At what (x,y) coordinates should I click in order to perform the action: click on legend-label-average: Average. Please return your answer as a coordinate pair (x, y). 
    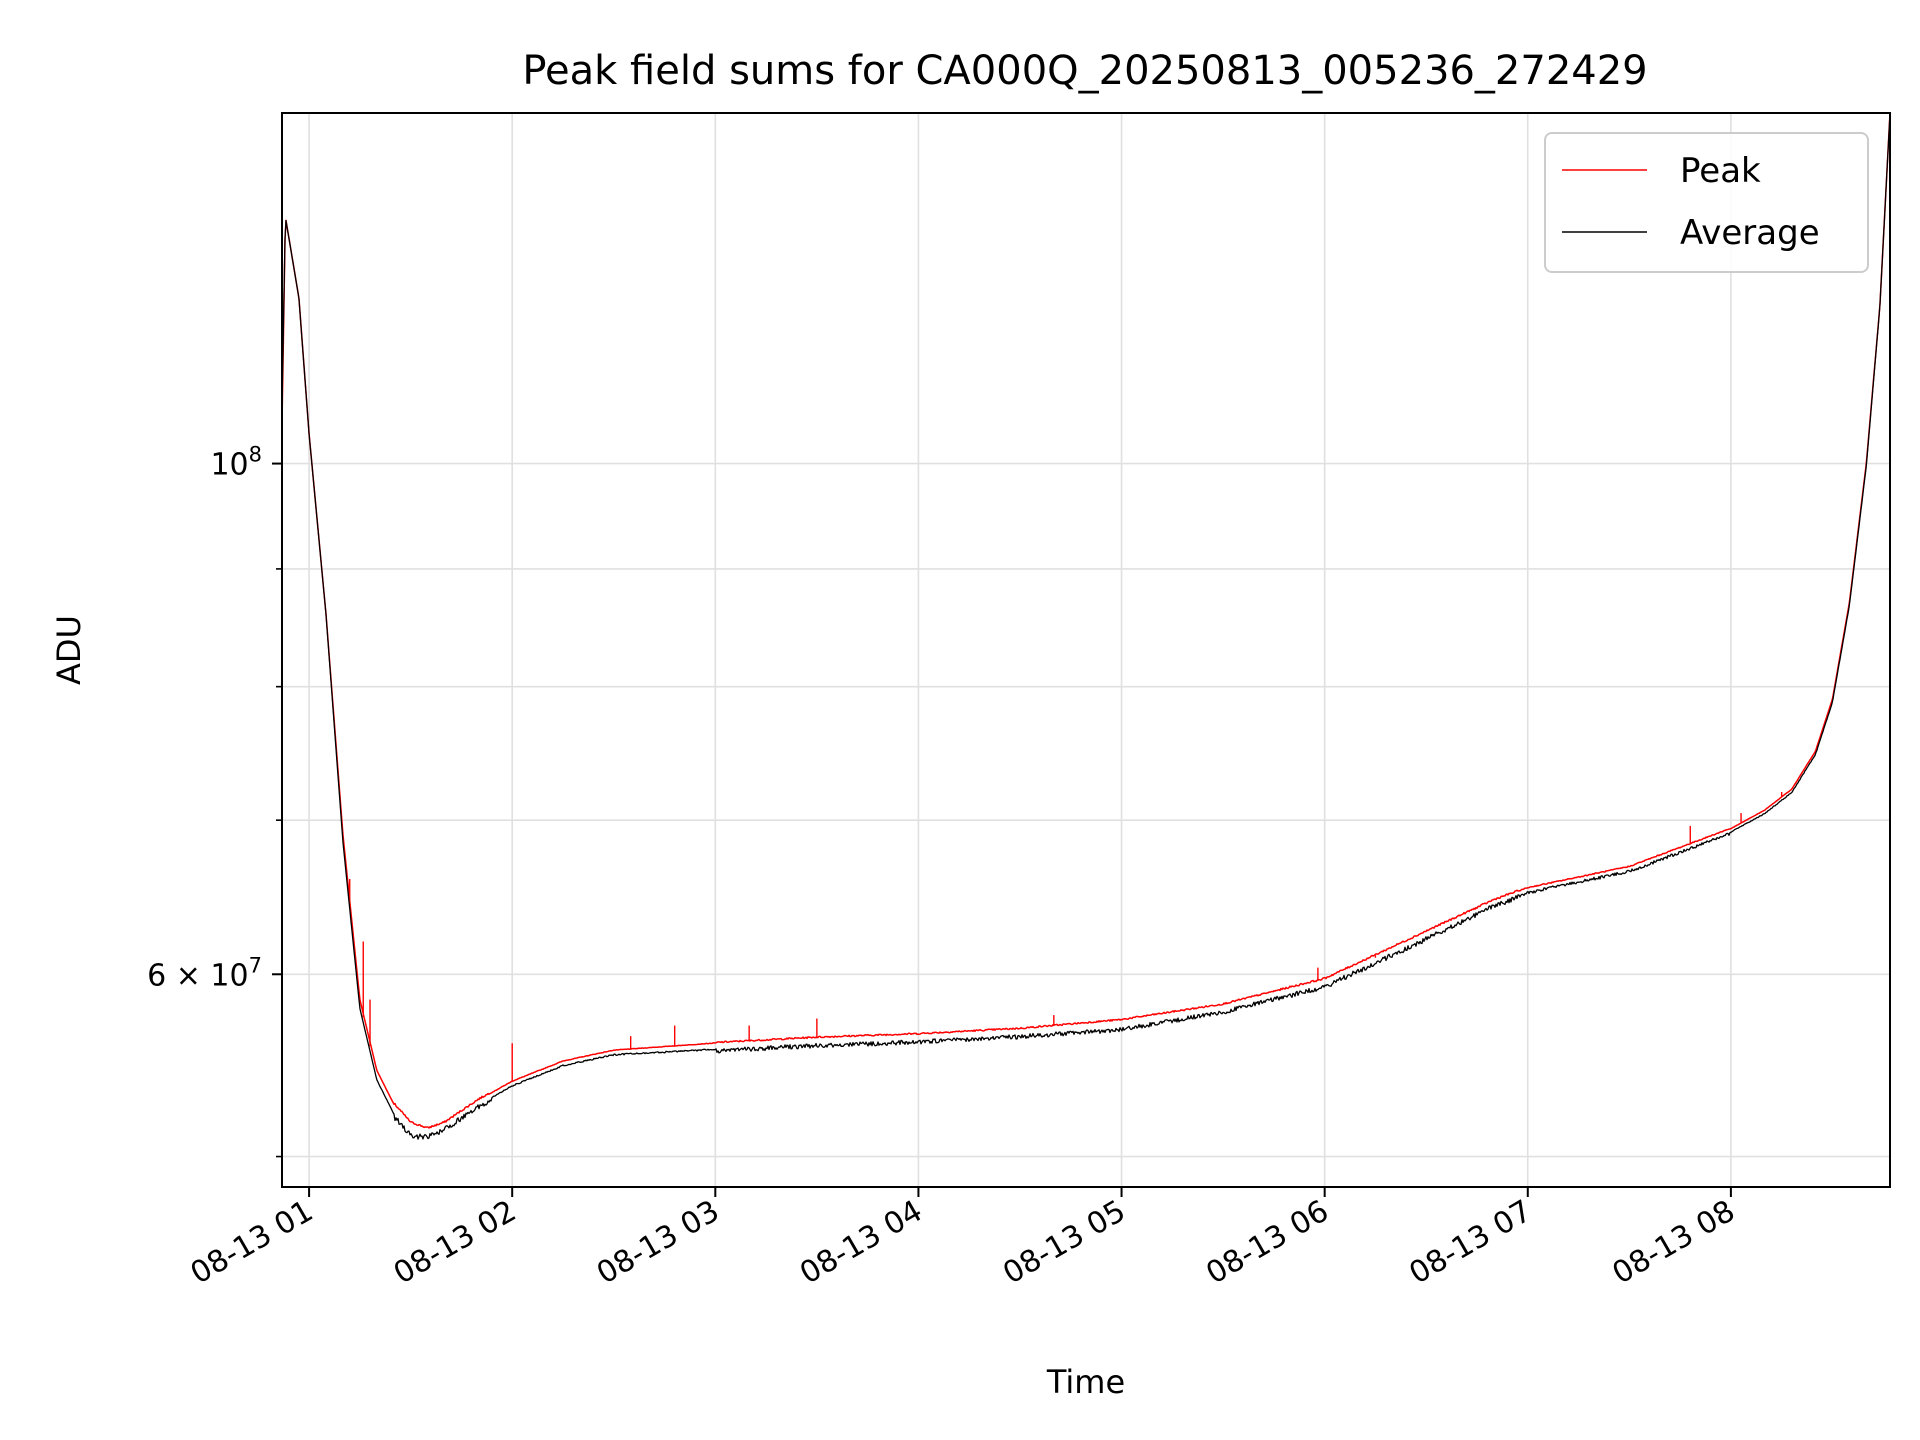
    Looking at the image, I should click on (1750, 233).